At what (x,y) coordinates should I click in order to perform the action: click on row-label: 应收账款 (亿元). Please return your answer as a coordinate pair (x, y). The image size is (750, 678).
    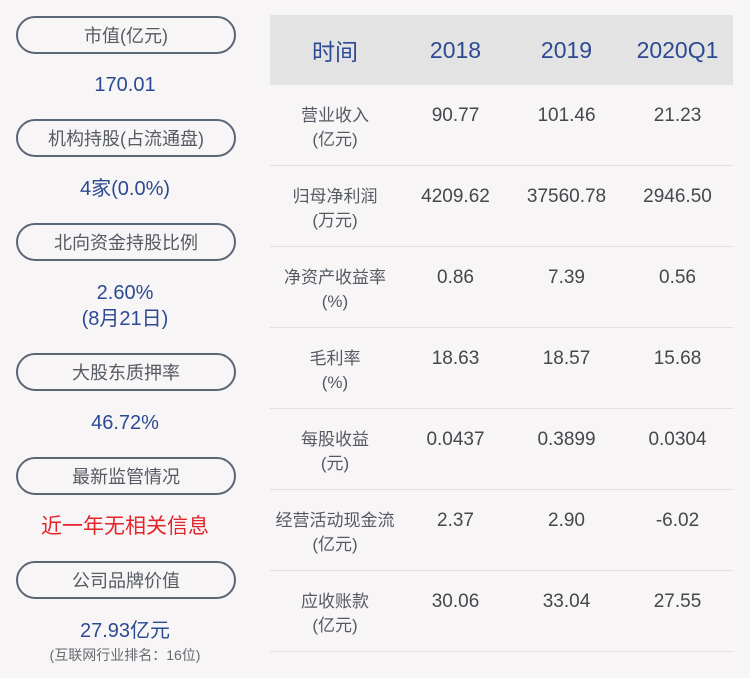
    Looking at the image, I should click on (335, 604).